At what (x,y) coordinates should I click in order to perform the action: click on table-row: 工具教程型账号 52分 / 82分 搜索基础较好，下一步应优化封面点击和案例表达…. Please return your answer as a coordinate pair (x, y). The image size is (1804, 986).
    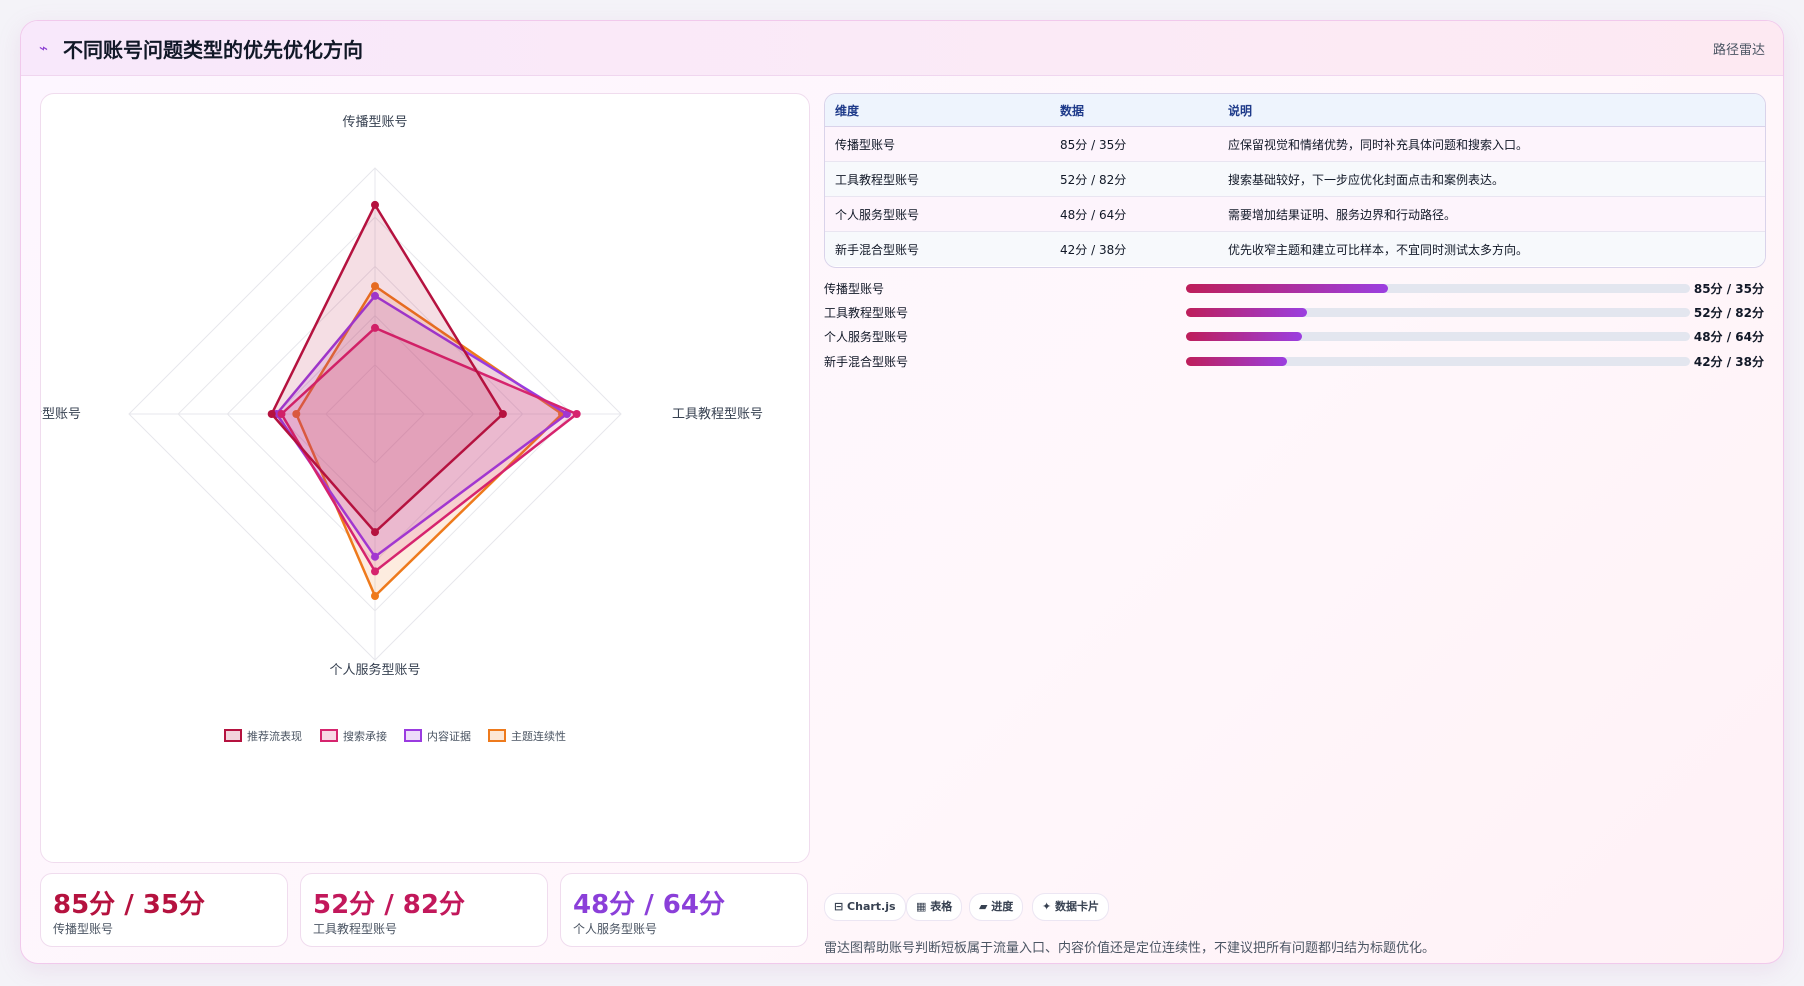
    Looking at the image, I should click on (1295, 179).